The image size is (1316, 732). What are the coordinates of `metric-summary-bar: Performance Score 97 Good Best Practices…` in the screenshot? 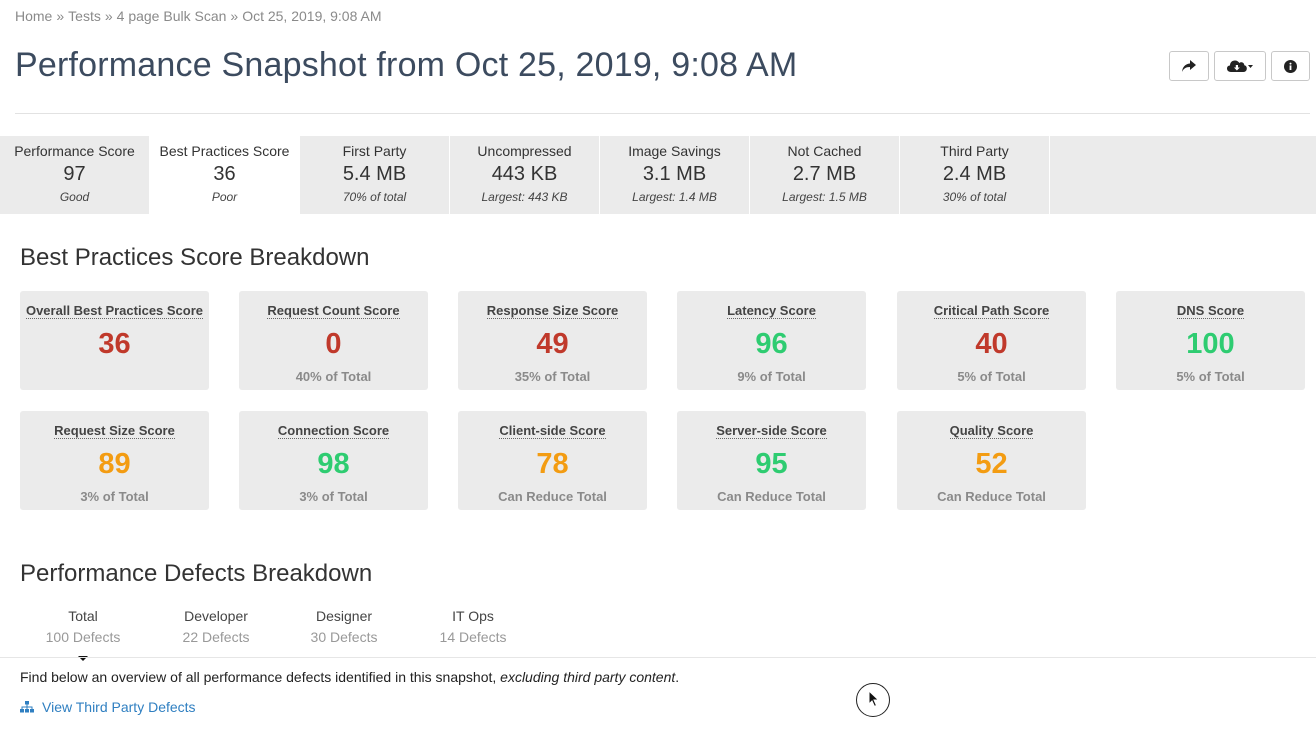 It's located at (658, 175).